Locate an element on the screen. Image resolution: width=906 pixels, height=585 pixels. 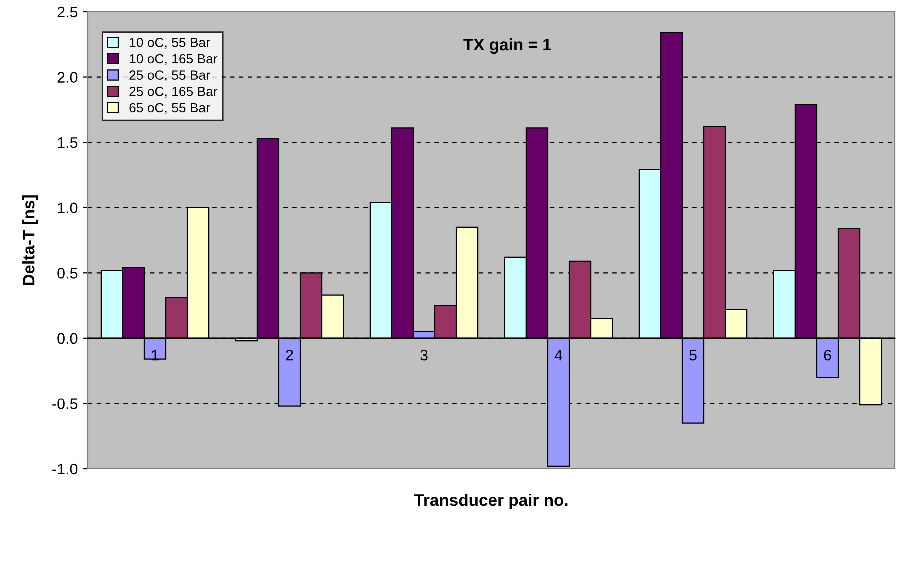
x-tick-label: 3 is located at coordinates (424, 355).